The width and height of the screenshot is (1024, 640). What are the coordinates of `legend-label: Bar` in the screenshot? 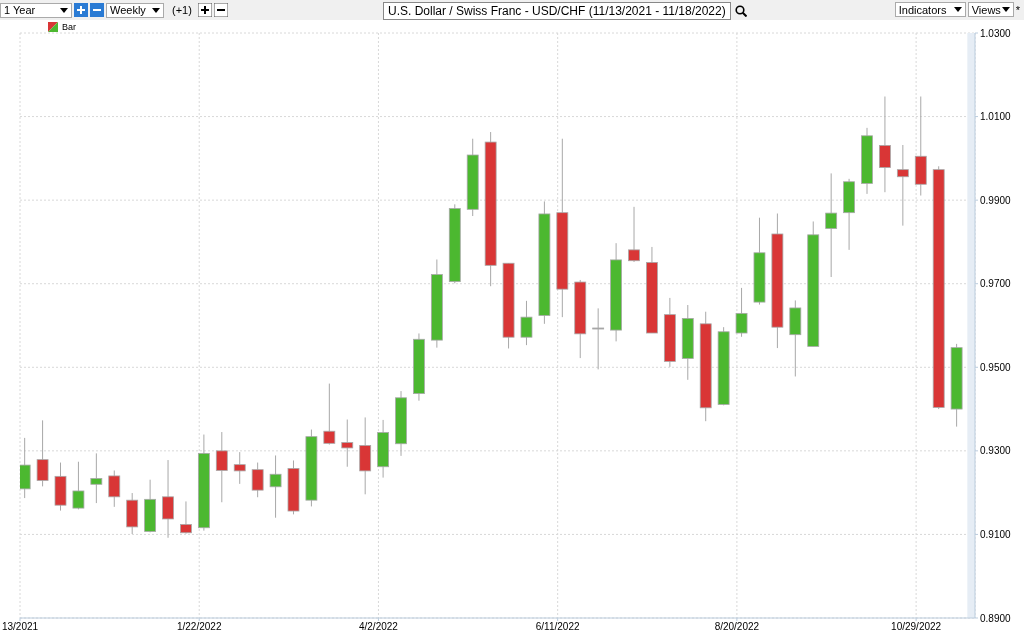 It's located at (69, 27).